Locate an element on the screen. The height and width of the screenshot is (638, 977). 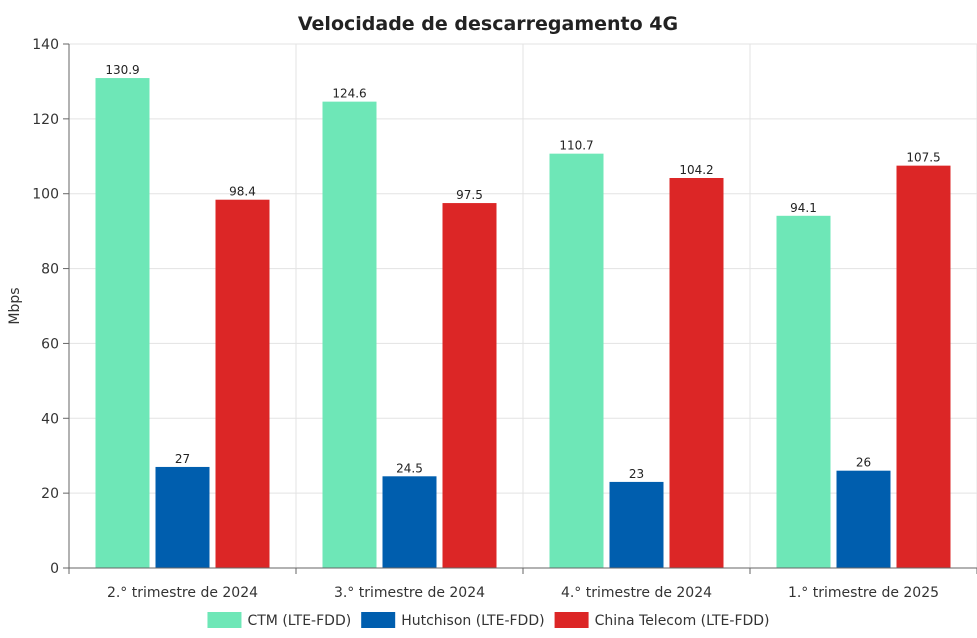
y-axis-title: Mbps is located at coordinates (15, 305).